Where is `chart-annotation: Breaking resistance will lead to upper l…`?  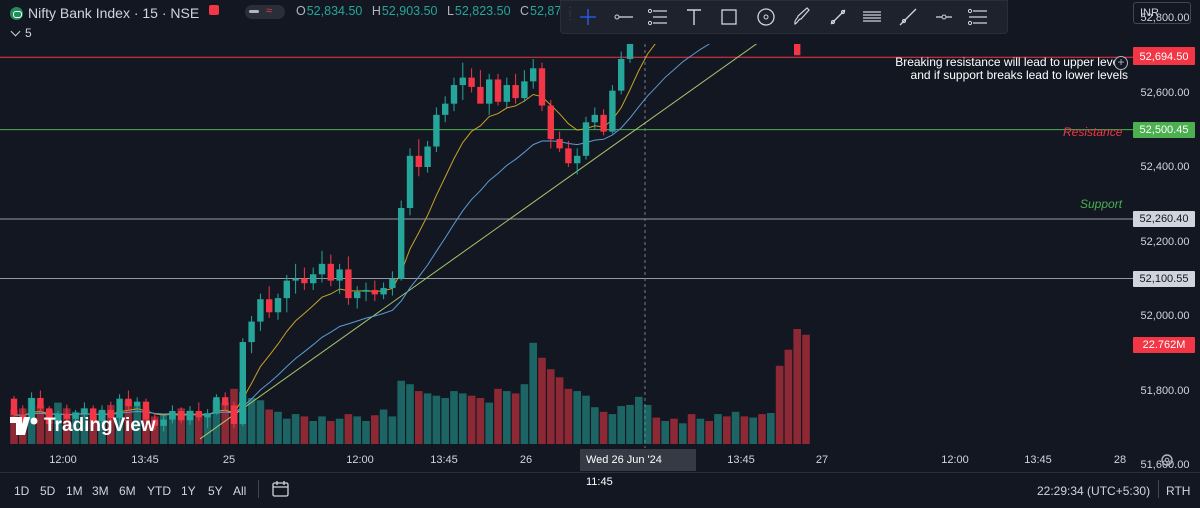 chart-annotation: Breaking resistance will lead to upper l… is located at coordinates (982, 69).